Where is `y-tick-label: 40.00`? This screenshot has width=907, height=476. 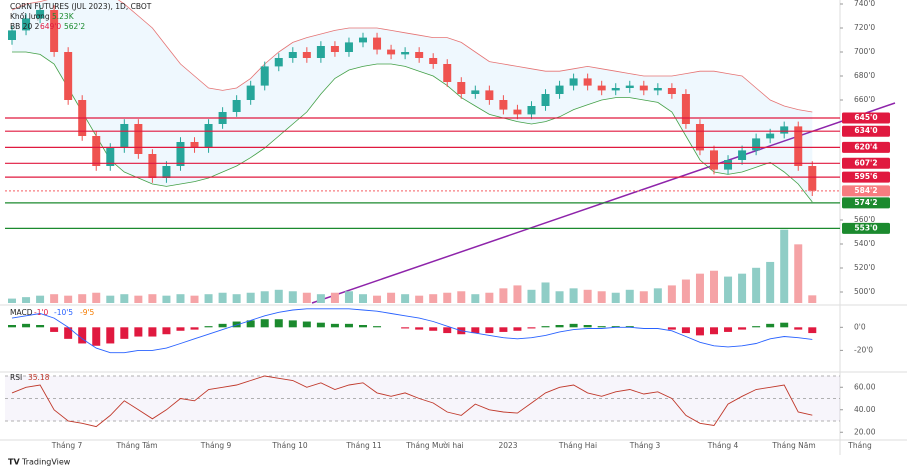 y-tick-label: 40.00 is located at coordinates (865, 409).